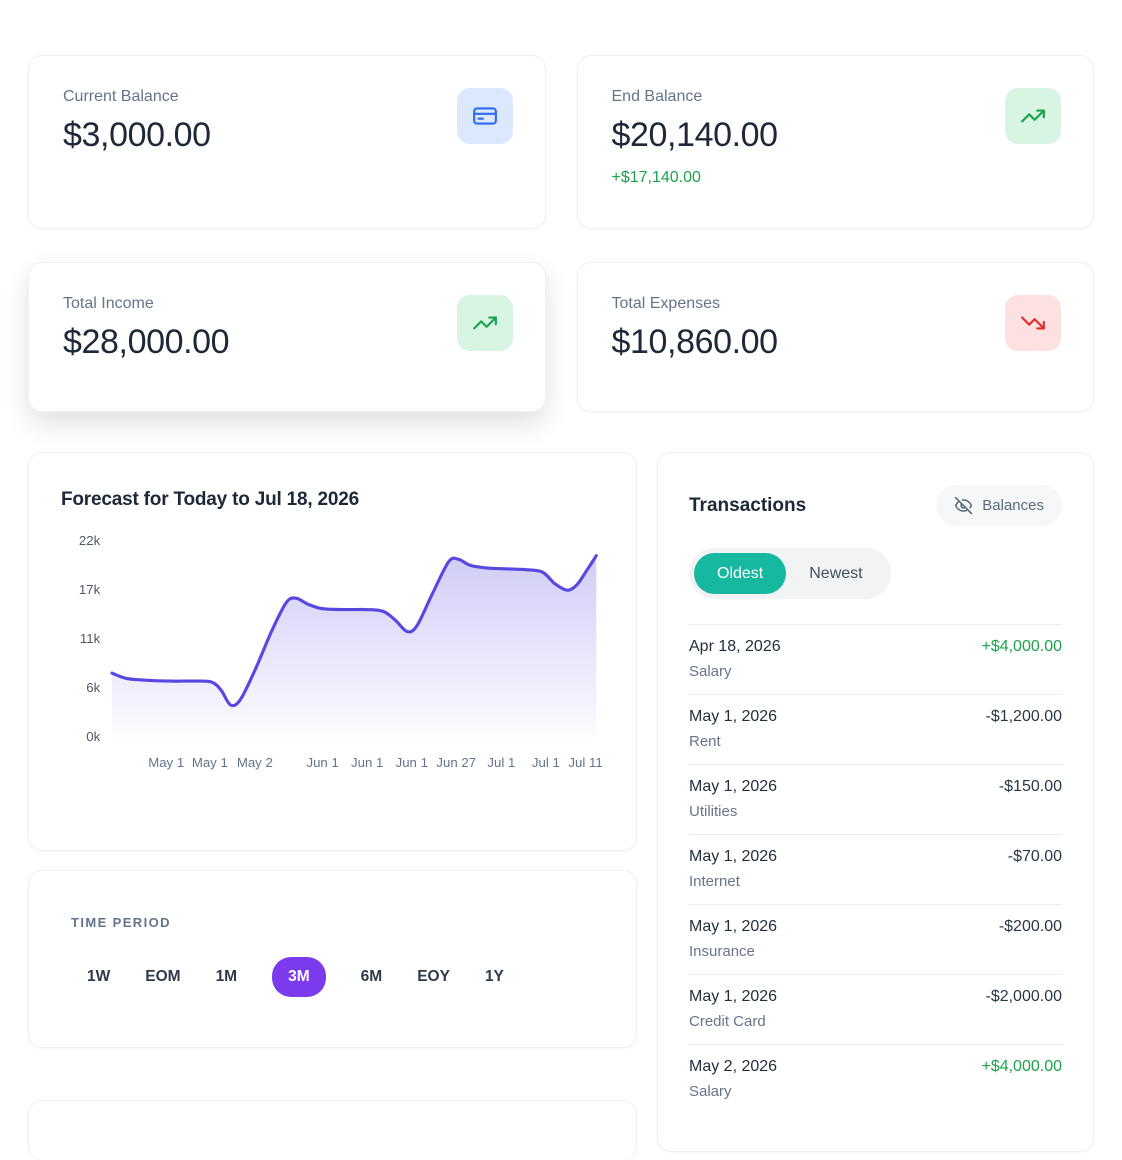 The image size is (1122, 1160). What do you see at coordinates (585, 762) in the screenshot?
I see `x-axis-tick: Jul 11` at bounding box center [585, 762].